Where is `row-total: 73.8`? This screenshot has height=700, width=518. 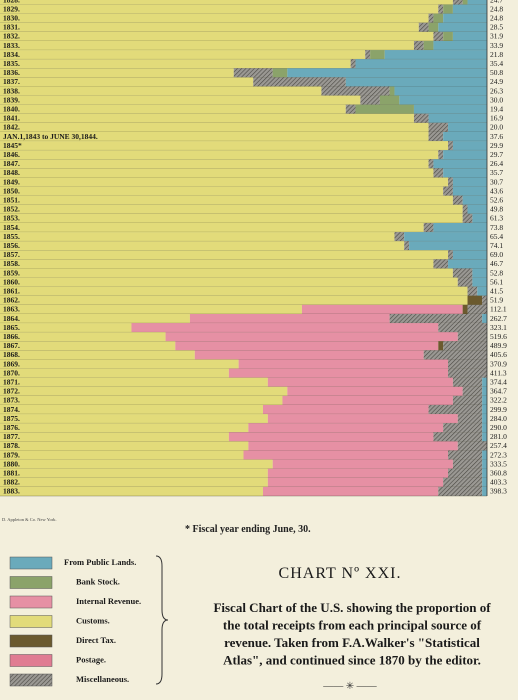 row-total: 73.8 is located at coordinates (496, 227).